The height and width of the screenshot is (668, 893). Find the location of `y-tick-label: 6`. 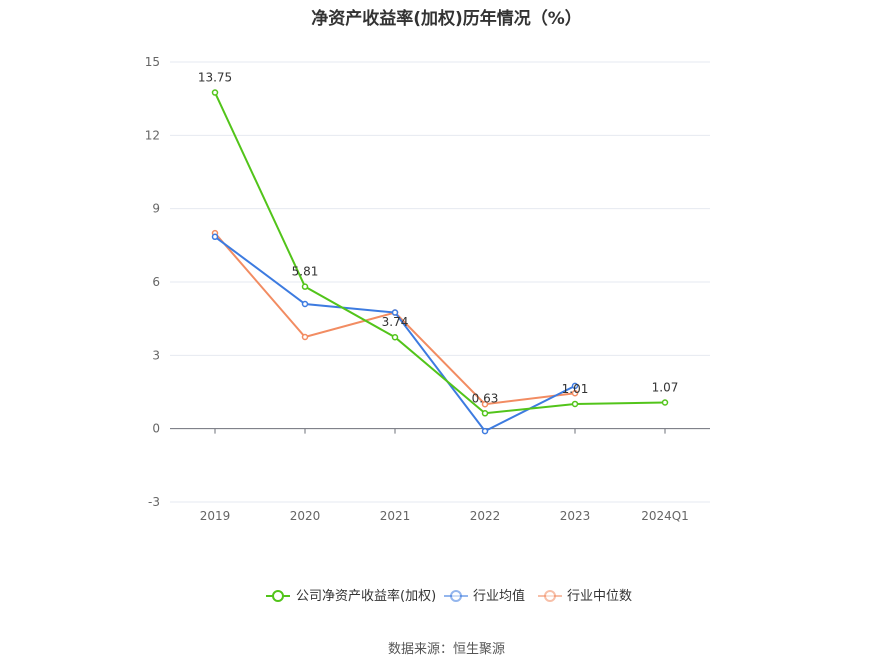

y-tick-label: 6 is located at coordinates (156, 282).